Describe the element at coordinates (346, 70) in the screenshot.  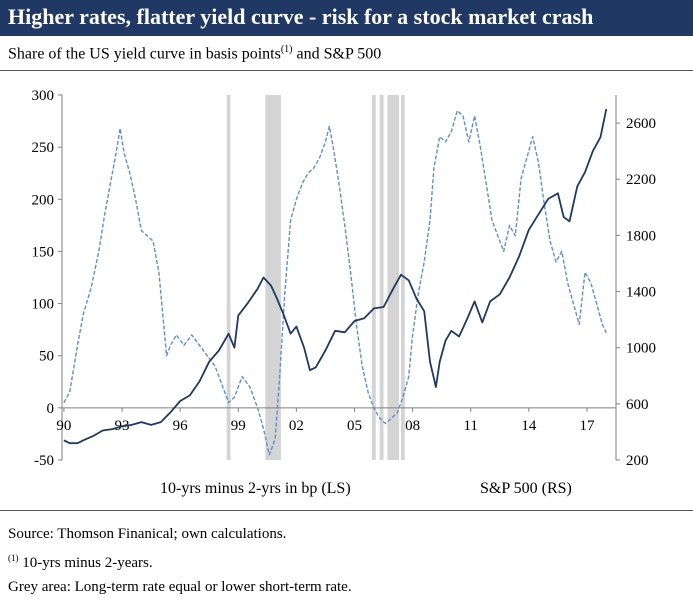
I see `top-rule` at that location.